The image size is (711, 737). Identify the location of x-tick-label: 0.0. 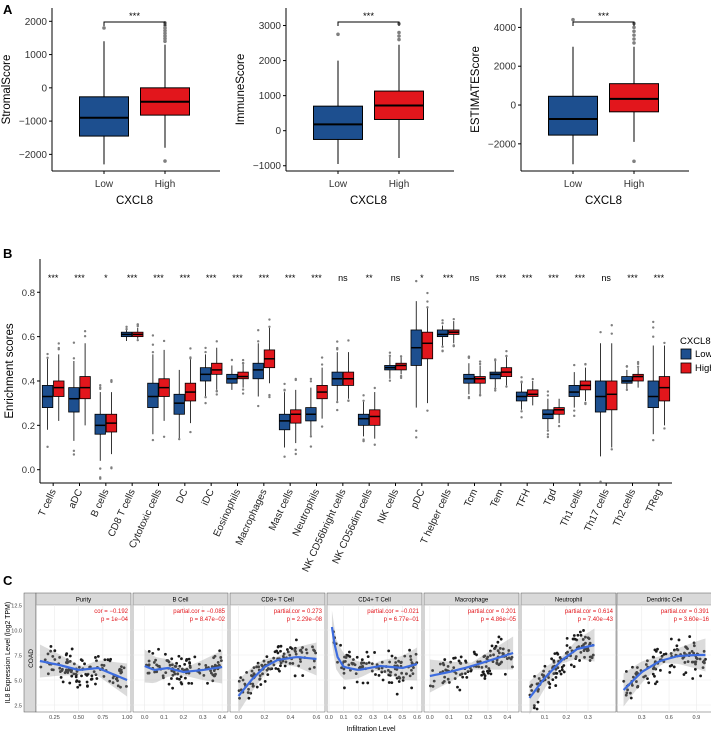
(430, 718).